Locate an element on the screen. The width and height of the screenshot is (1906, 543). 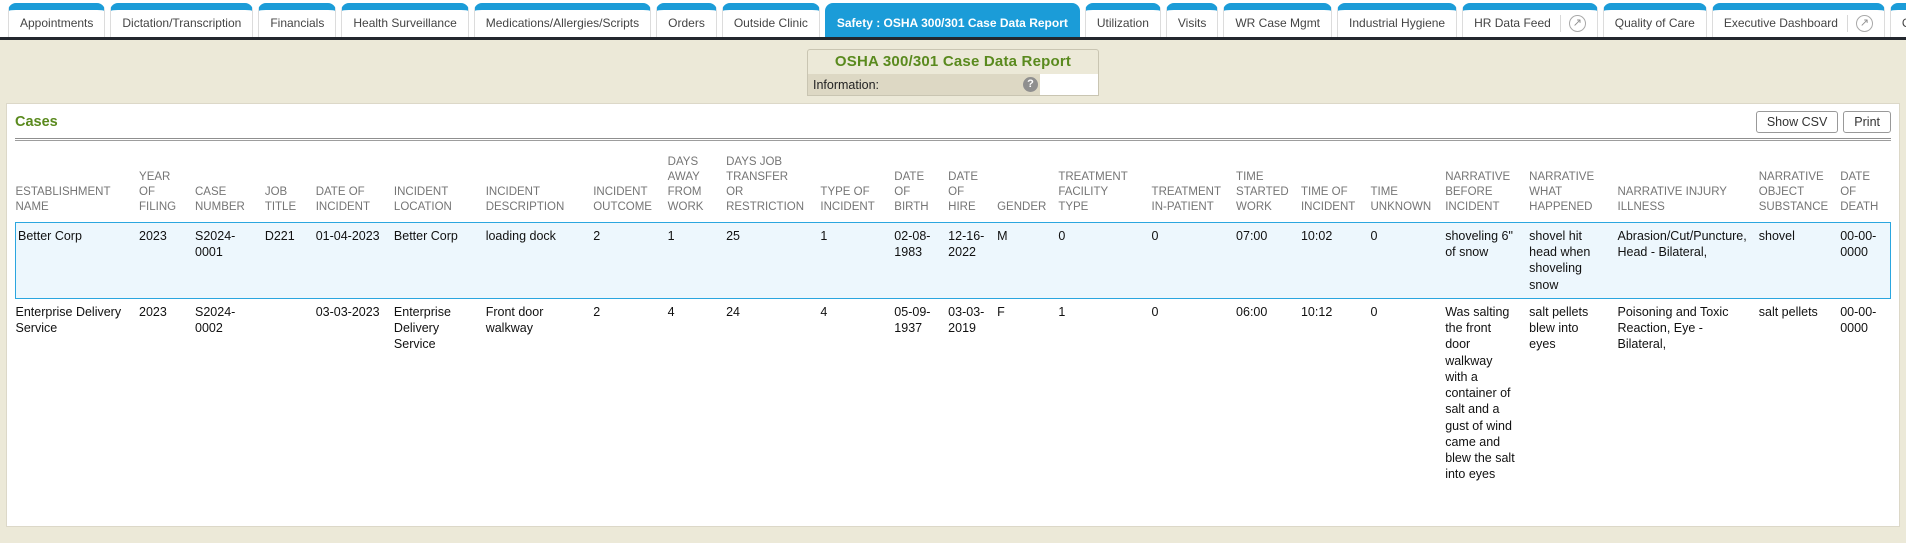
information-row: Information: ? is located at coordinates (953, 84).